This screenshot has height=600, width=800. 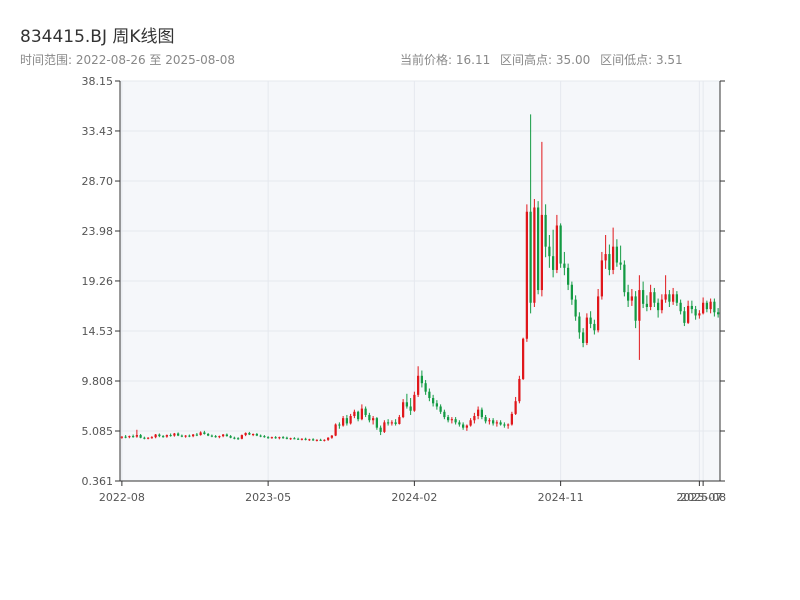 I want to click on price-stats: 当前价格: 16.11 区间高点: 35.00 区间低点: 3.51, so click(x=544, y=59).